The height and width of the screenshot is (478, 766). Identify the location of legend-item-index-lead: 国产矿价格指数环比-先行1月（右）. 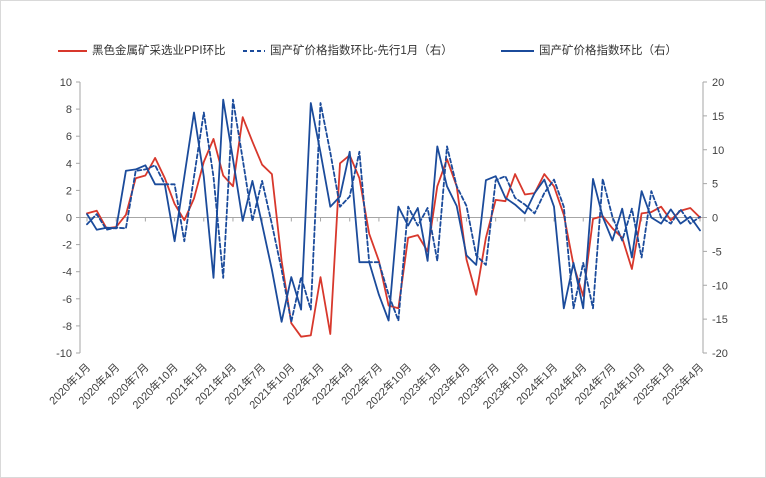
(348, 51).